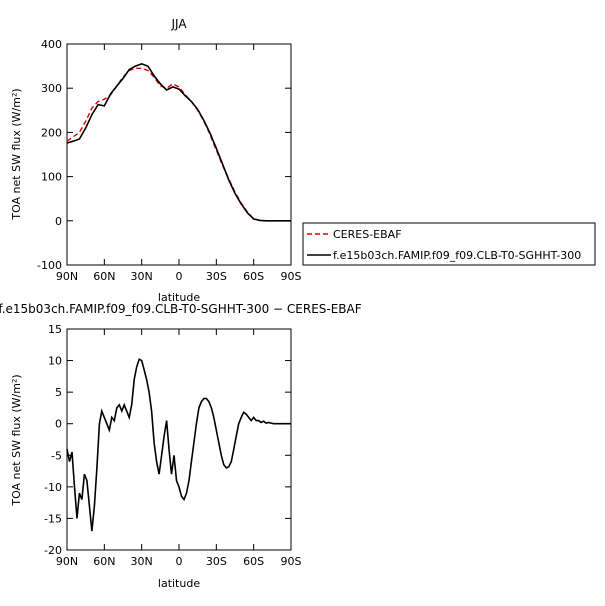 This screenshot has width=605, height=606. What do you see at coordinates (58, 221) in the screenshot?
I see `top-y-tick-label: 0` at bounding box center [58, 221].